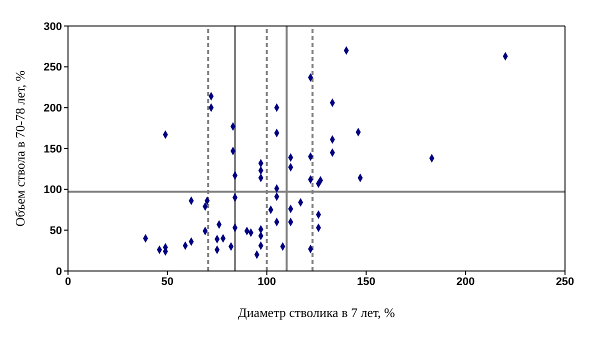  Describe the element at coordinates (53, 190) in the screenshot. I see `y-tick-label: 100` at that location.